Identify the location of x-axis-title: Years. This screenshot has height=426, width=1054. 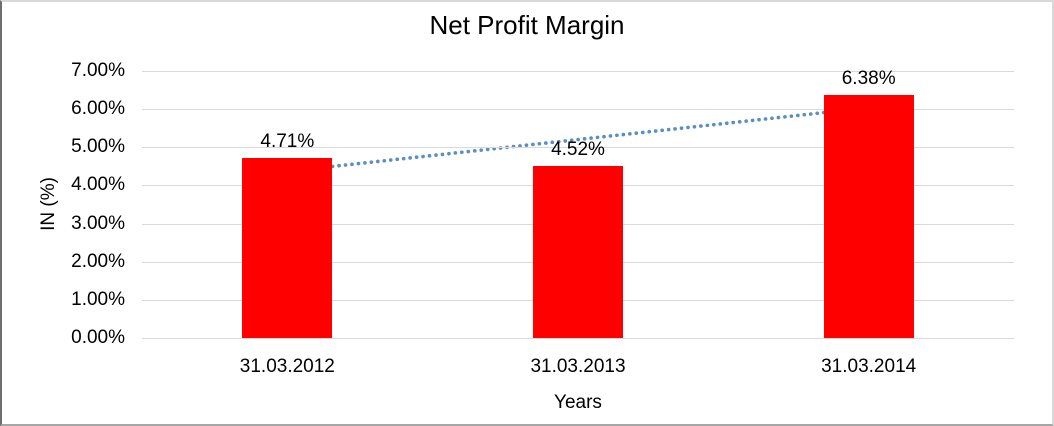
(578, 402).